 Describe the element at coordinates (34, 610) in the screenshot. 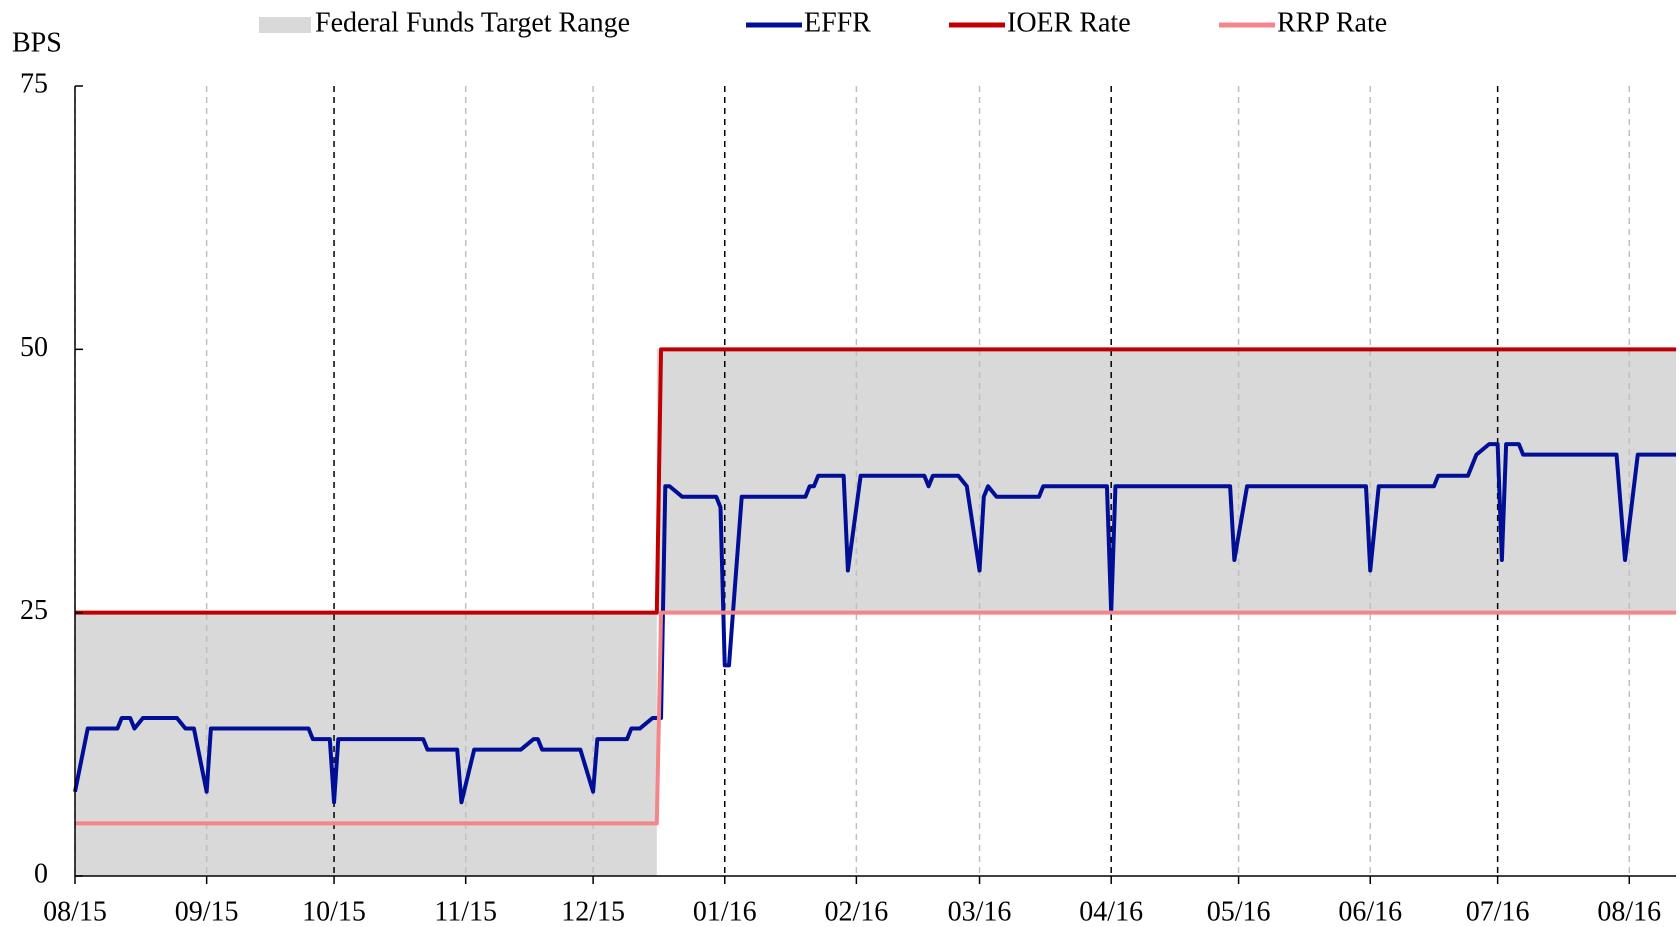

I see `y-tick-label: 25` at that location.